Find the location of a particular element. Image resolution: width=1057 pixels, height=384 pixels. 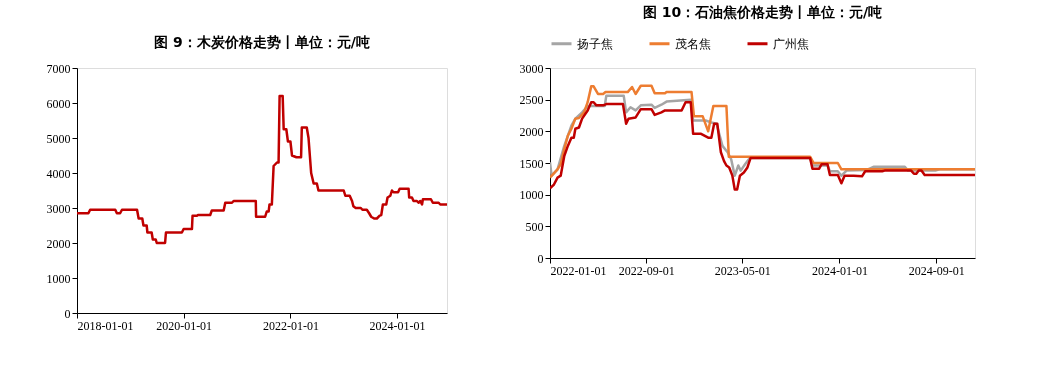

x-tick-label: 2023-05-01 is located at coordinates (742, 270).